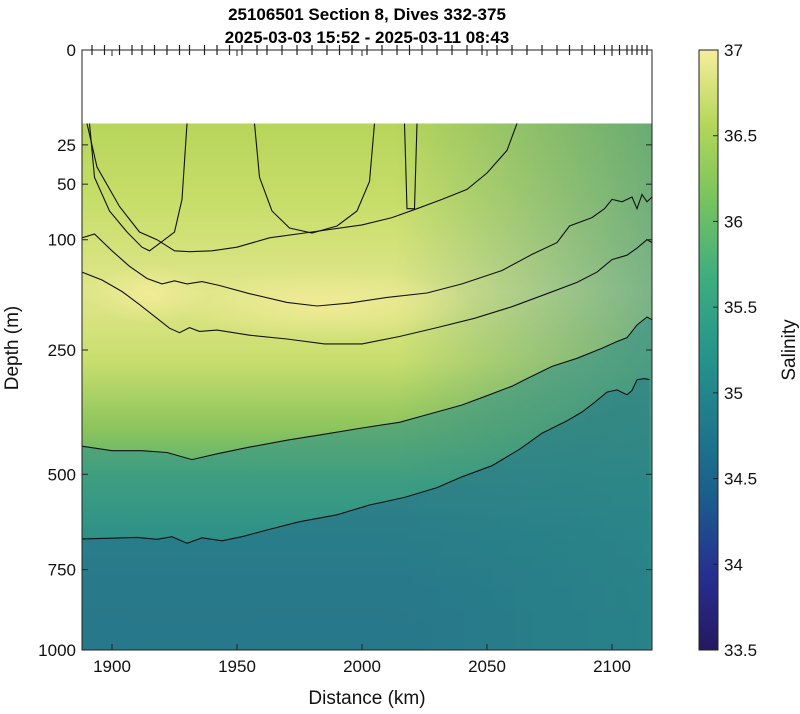 The width and height of the screenshot is (800, 714). Describe the element at coordinates (66, 145) in the screenshot. I see `y-tick-label: 25` at that location.